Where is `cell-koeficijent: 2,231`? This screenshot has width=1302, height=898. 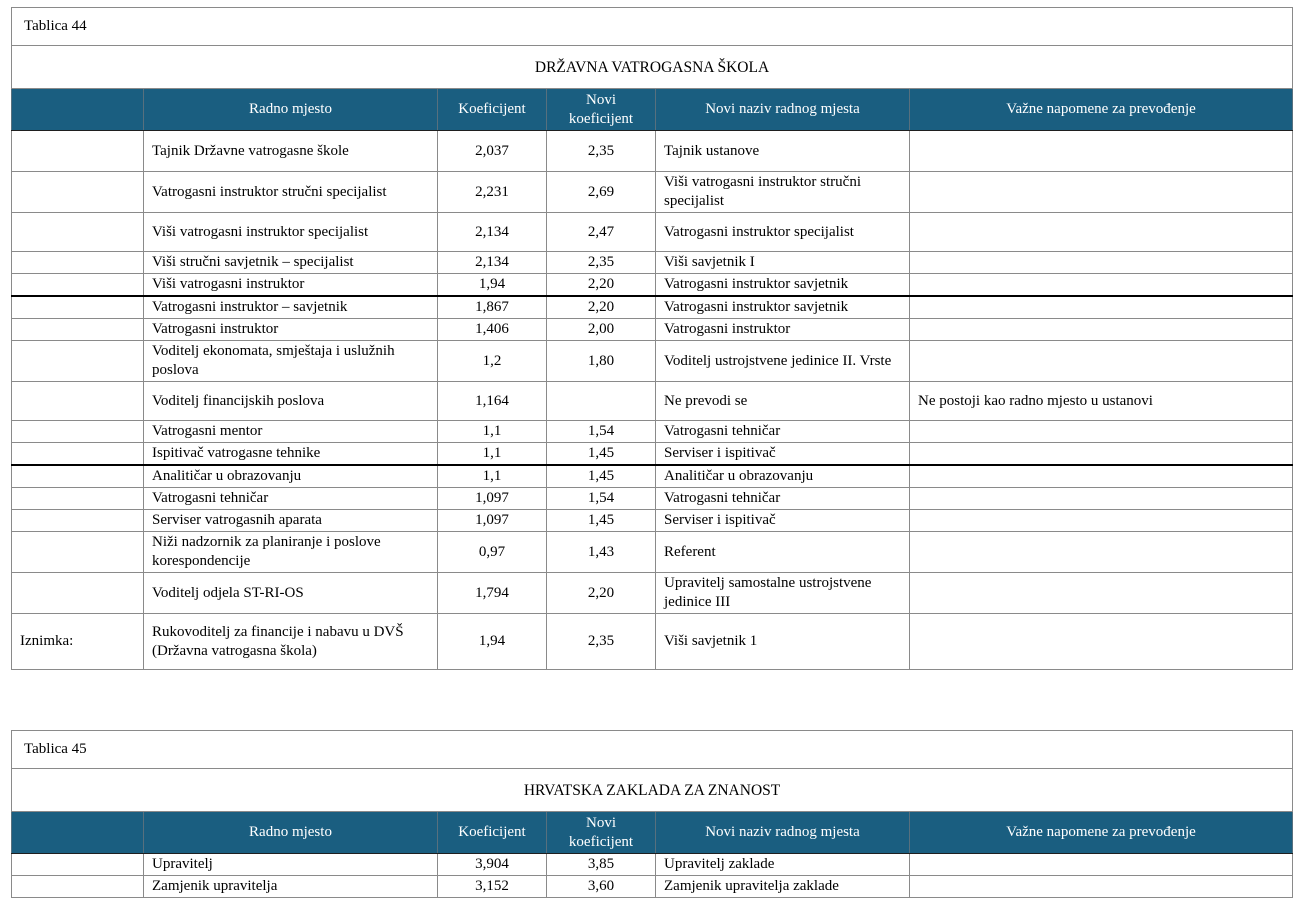 cell-koeficijent: 2,231 is located at coordinates (492, 192).